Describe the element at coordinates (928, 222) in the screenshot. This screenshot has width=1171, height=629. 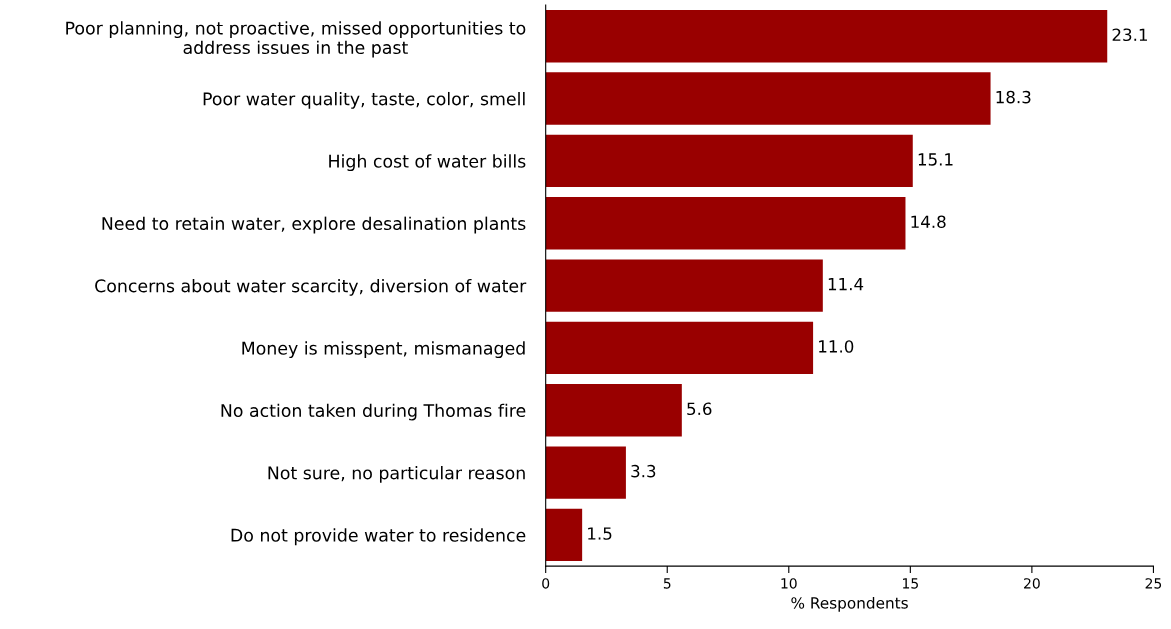
I see `data-label: 14.8` at that location.